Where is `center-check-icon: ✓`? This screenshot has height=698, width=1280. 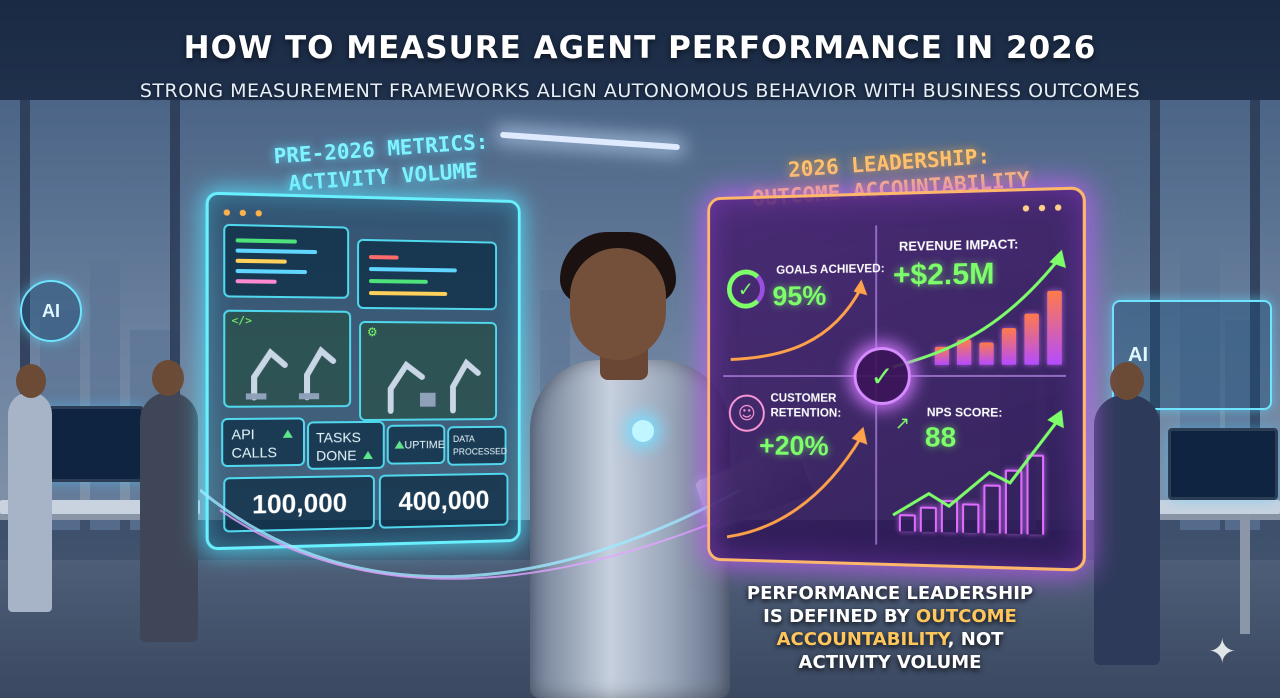
center-check-icon: ✓ is located at coordinates (882, 376).